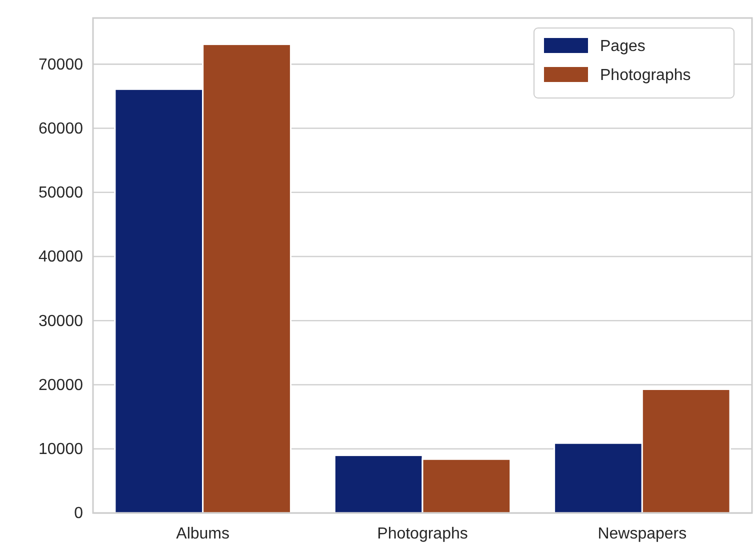  I want to click on x-tick-label: Newspapers, so click(642, 533).